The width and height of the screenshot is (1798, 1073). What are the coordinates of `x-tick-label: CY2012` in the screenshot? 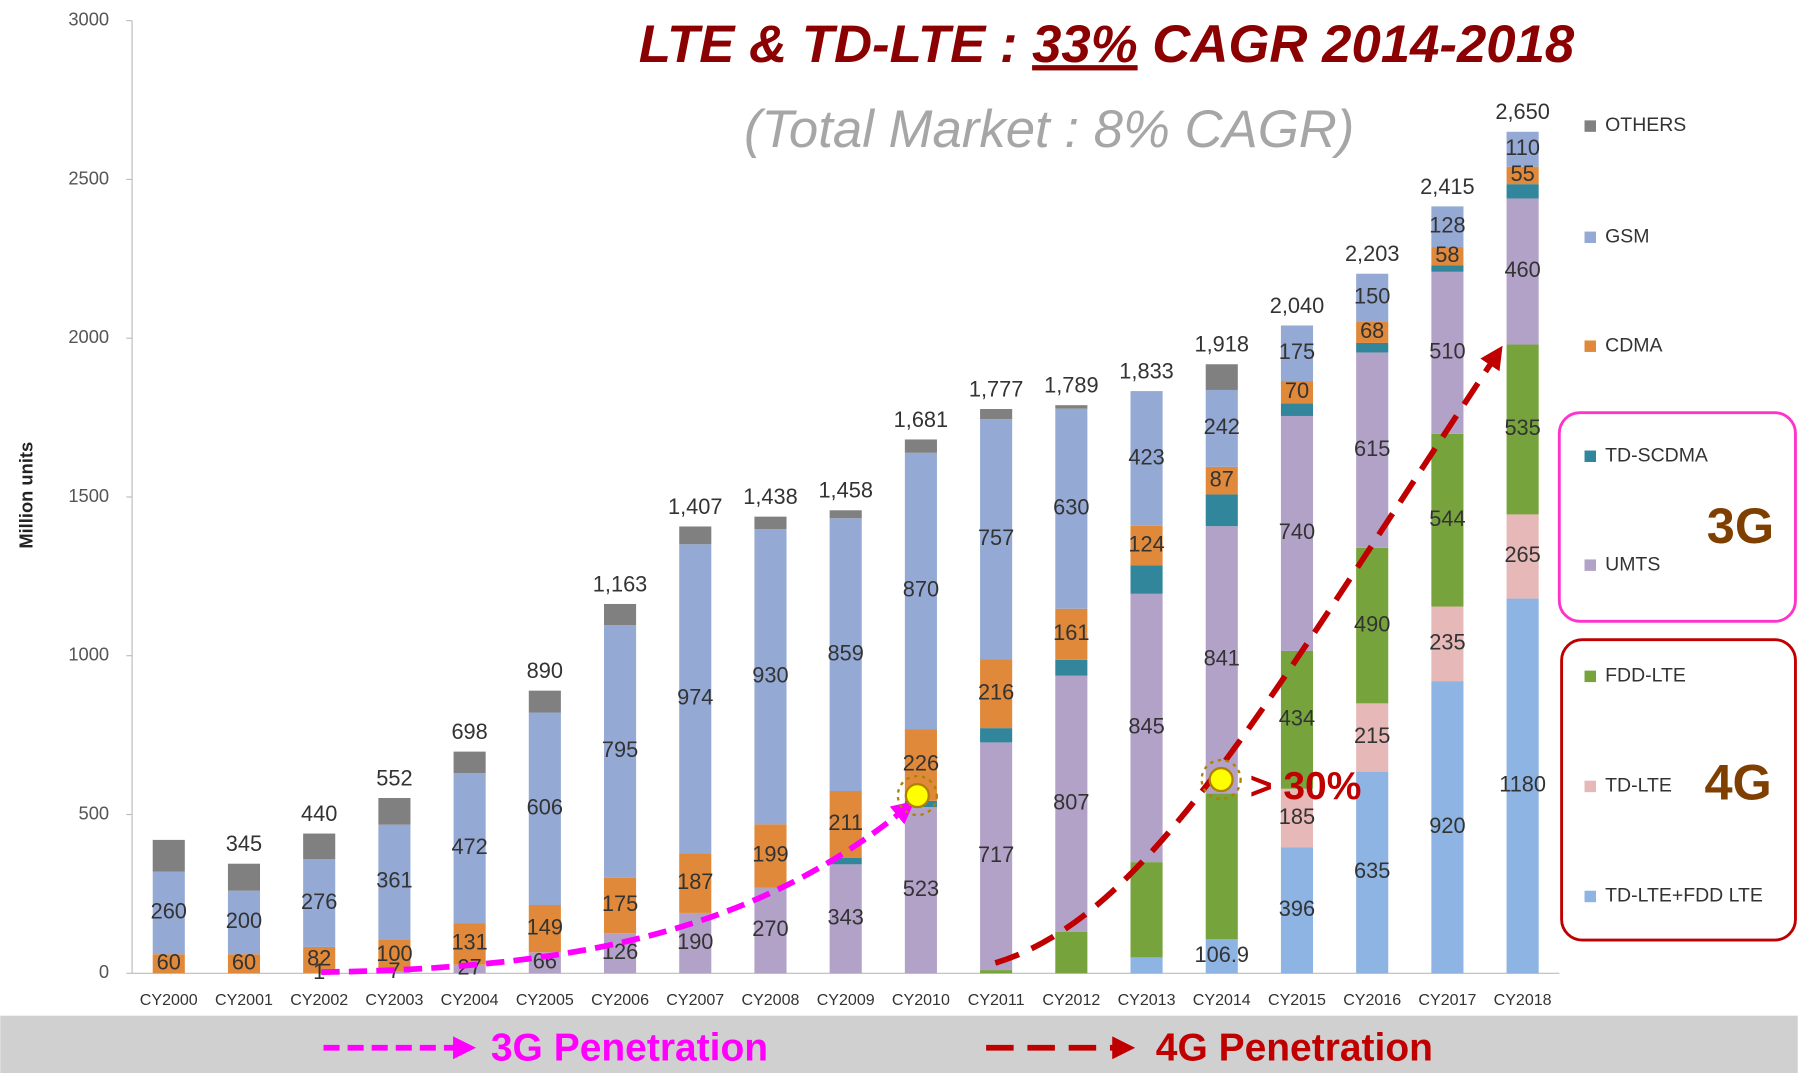 It's located at (1071, 1000).